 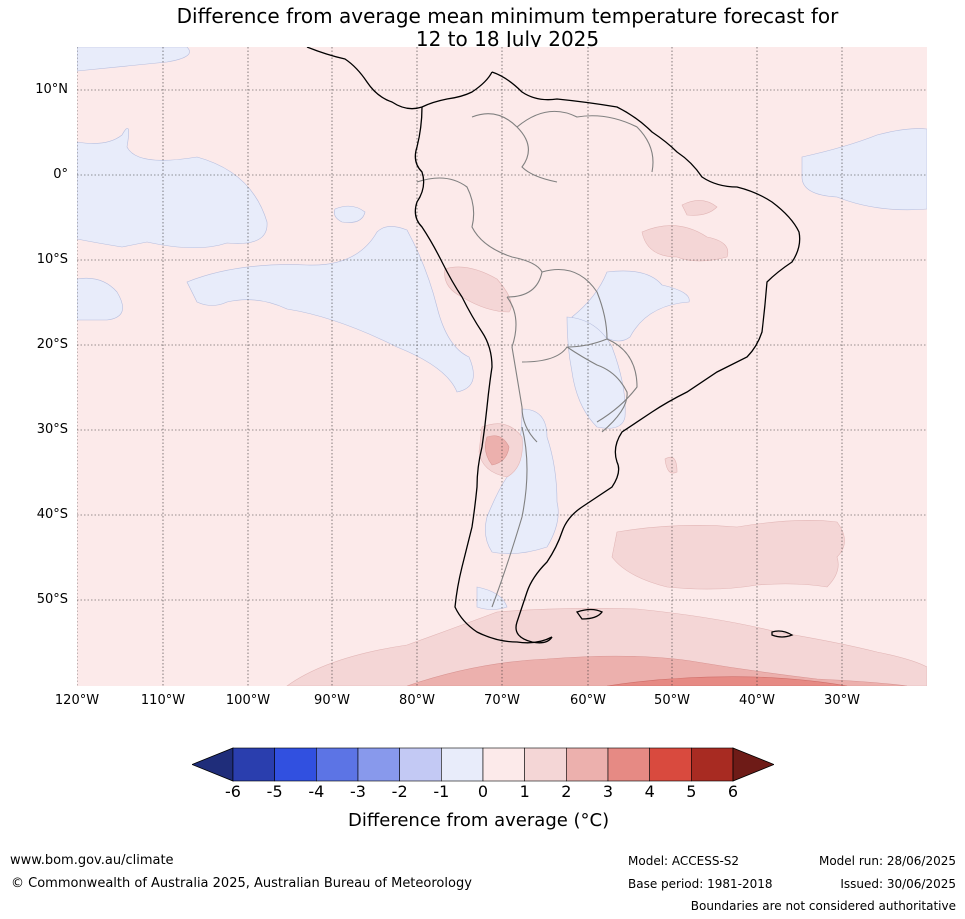 What do you see at coordinates (566, 791) in the screenshot?
I see `colorbar-tick-label: 2` at bounding box center [566, 791].